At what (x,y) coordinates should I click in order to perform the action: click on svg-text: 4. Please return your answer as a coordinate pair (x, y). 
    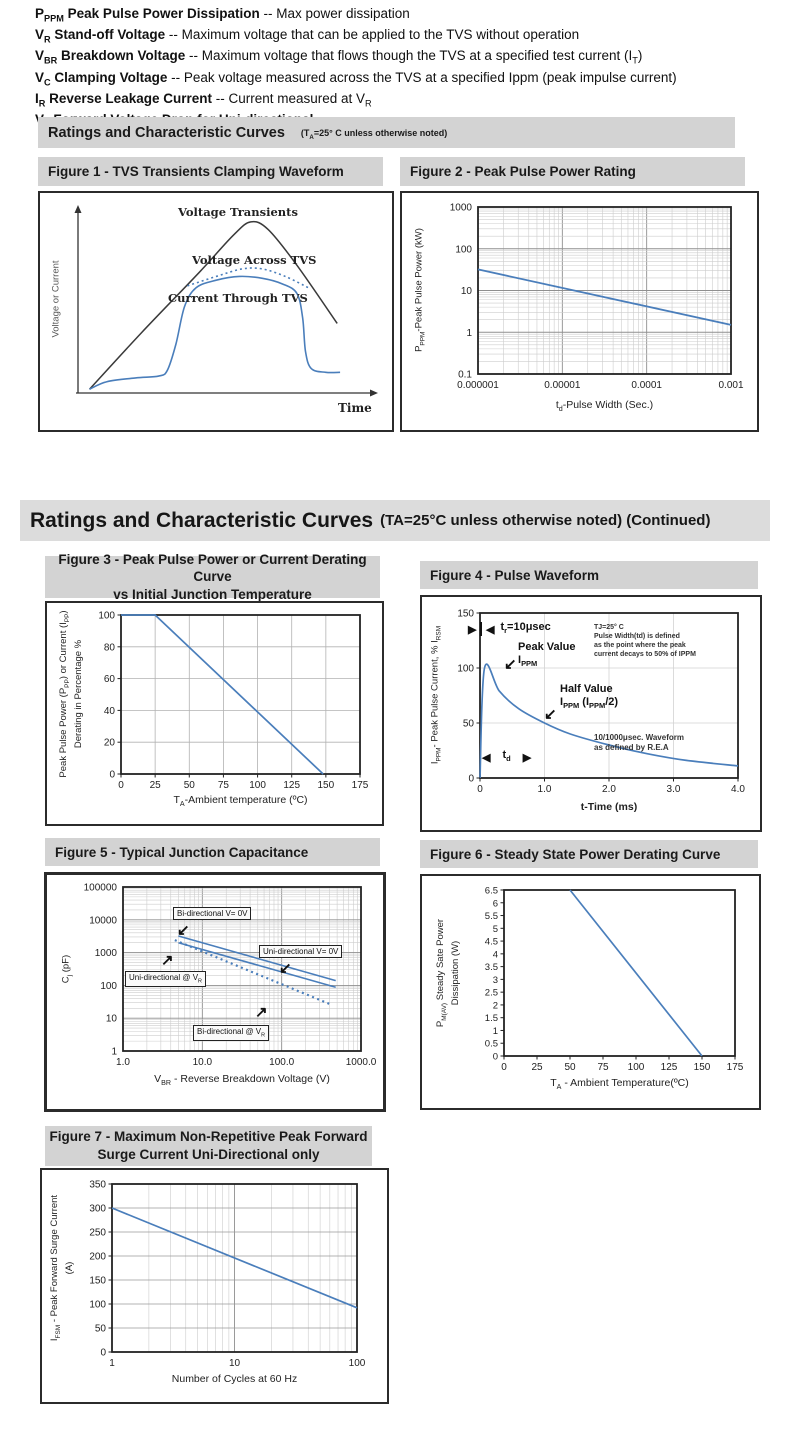
    Looking at the image, I should click on (495, 954).